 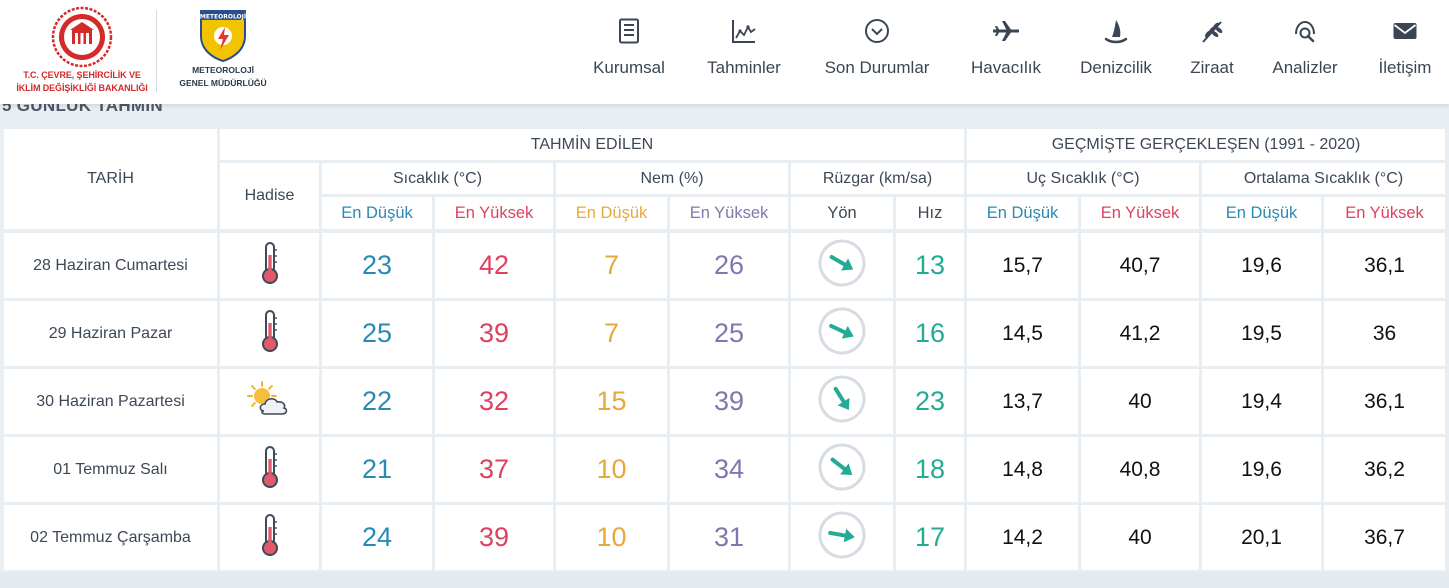 I want to click on ext-low-cell: 14,8, so click(x=1022, y=469).